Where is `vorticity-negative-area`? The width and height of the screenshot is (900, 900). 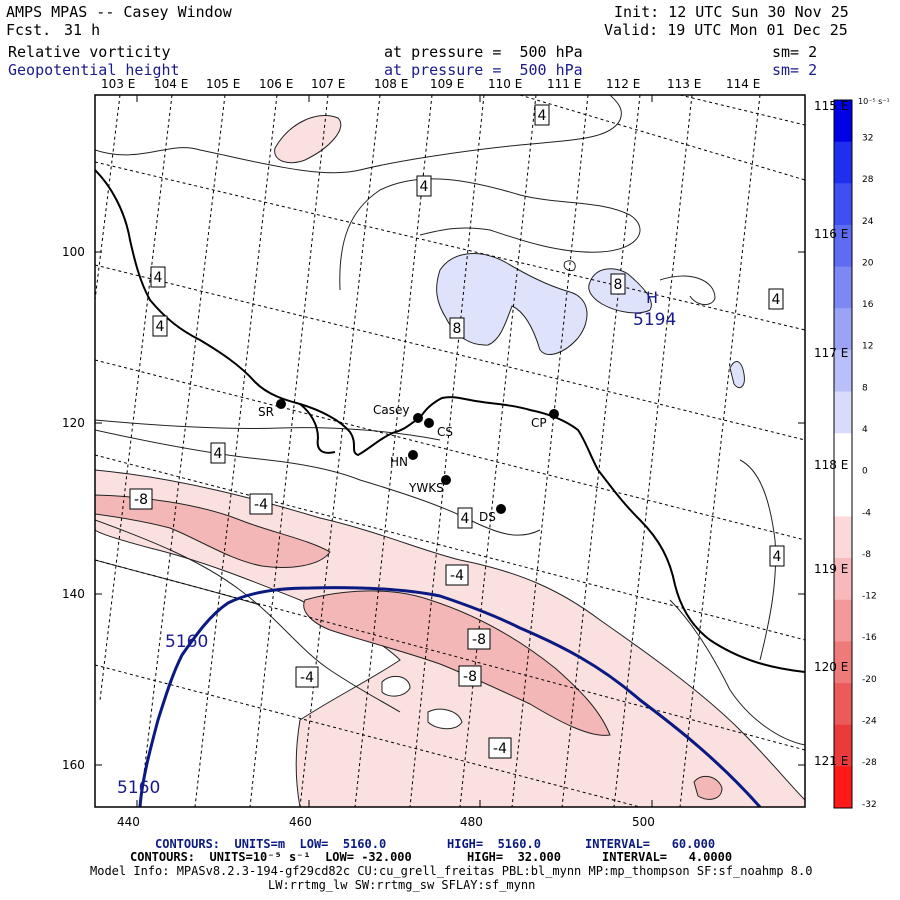 vorticity-negative-area is located at coordinates (308, 139).